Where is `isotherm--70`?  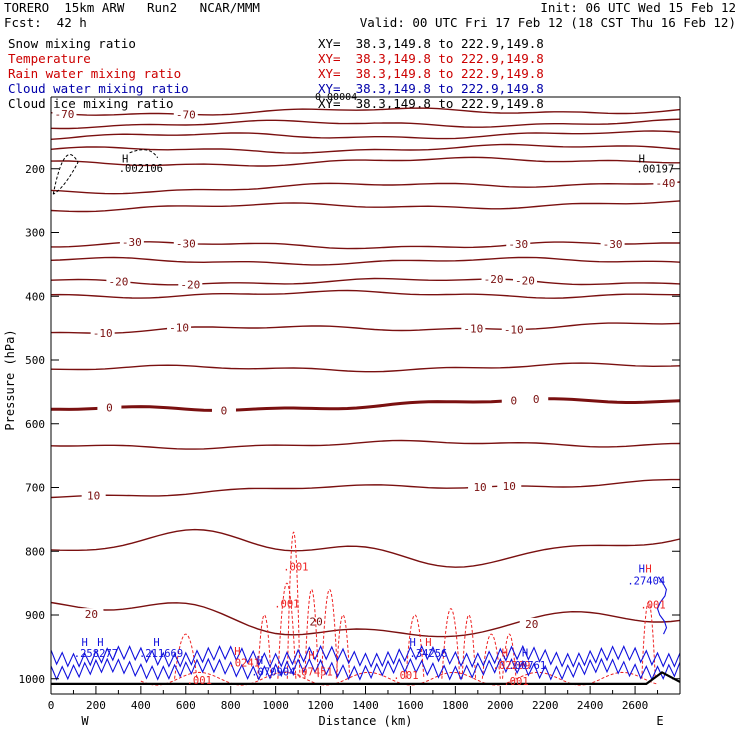 isotherm--70 is located at coordinates (365, 111).